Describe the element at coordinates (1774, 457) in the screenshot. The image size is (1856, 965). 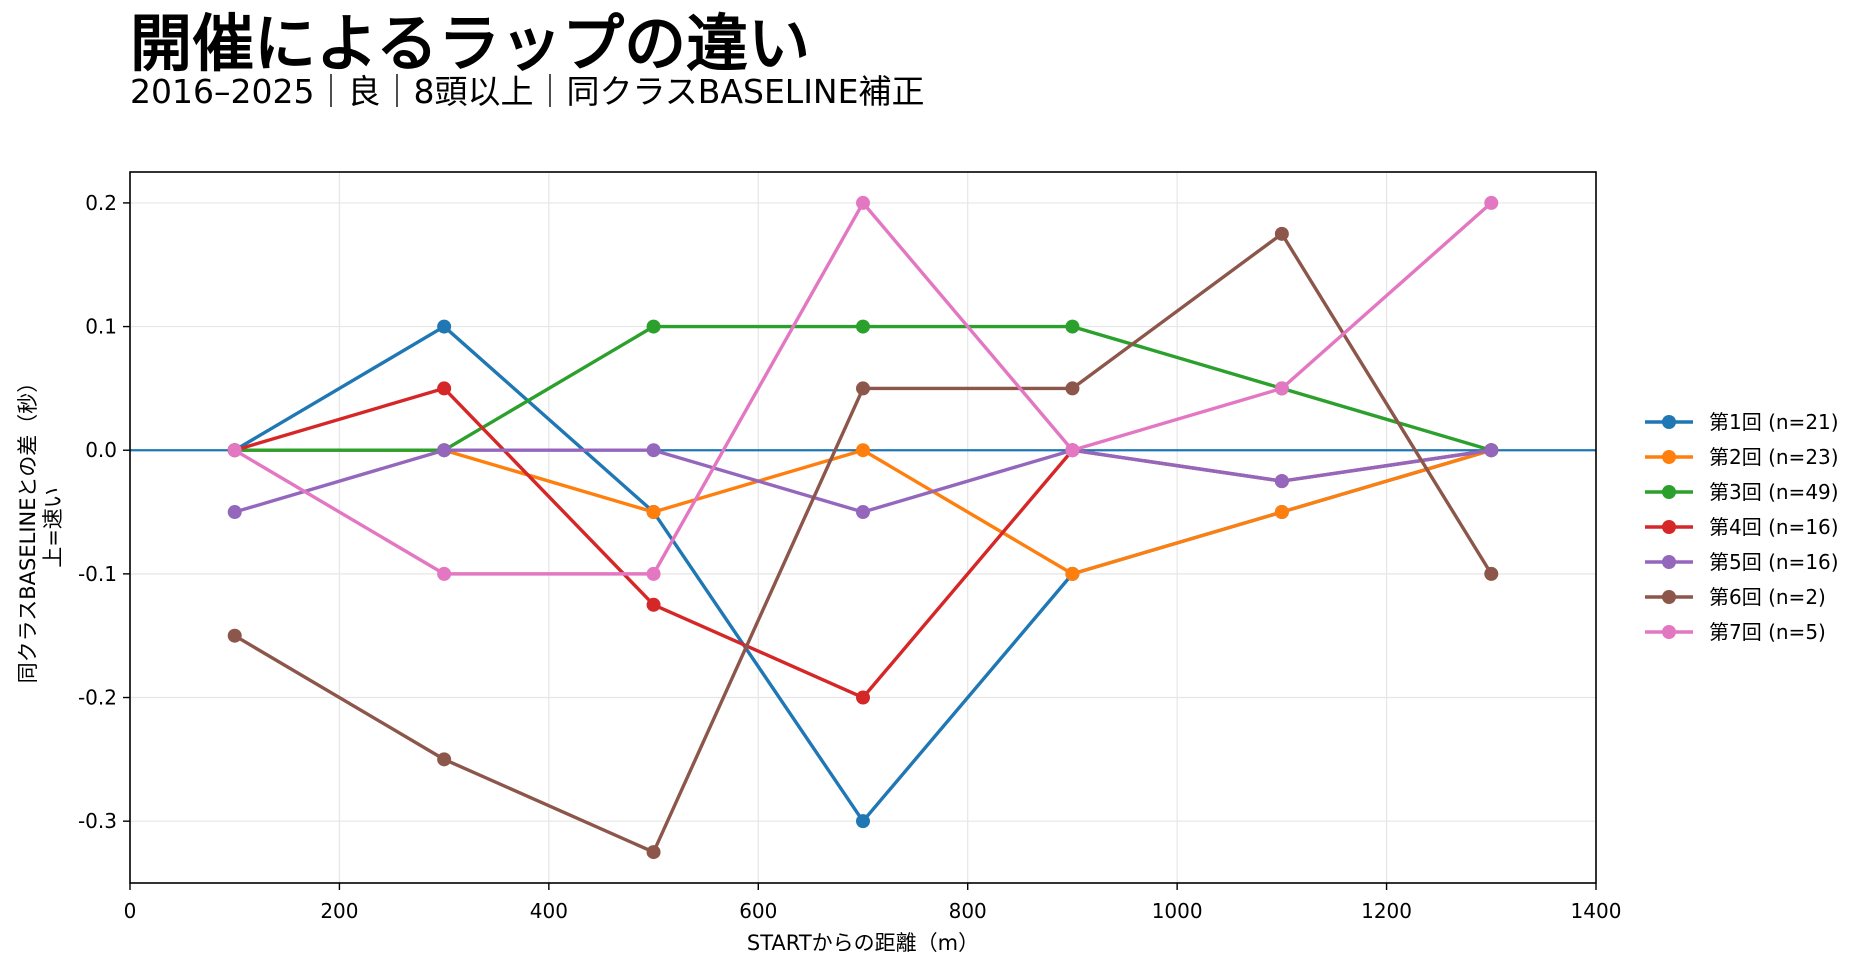
I see `legend-label: 第2回 (n=23)` at that location.